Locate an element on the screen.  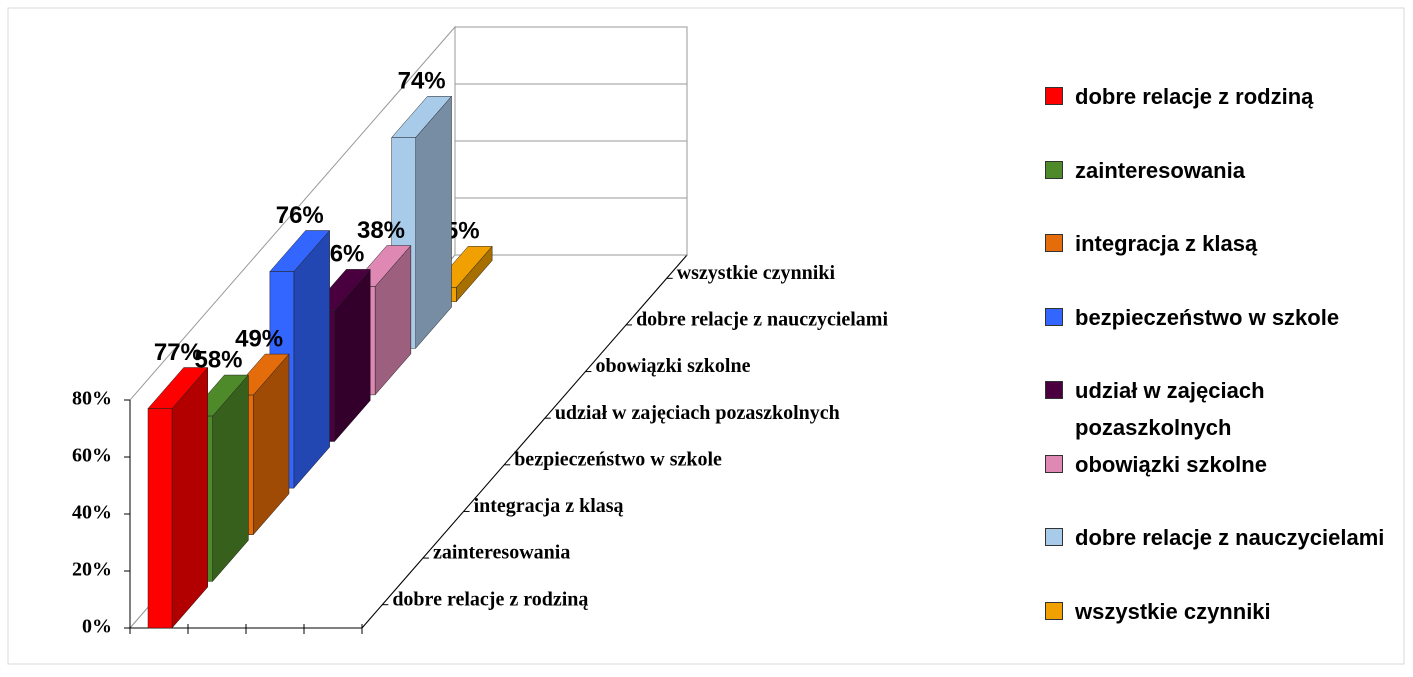
category-label: obowiązki szkolne is located at coordinates (672, 366).